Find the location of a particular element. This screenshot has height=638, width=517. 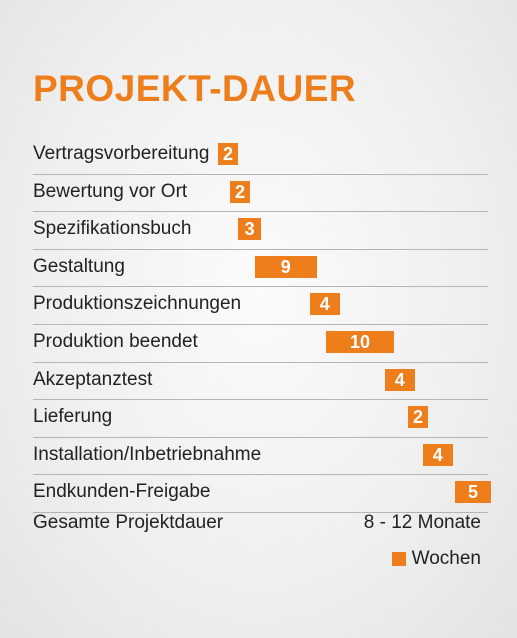

duration-bar: 10 is located at coordinates (360, 341).